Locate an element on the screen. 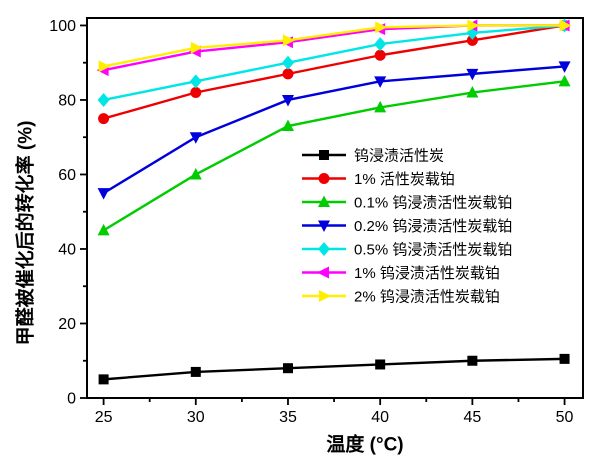  legend-item: 0.1% 钨浸渍活性炭载铂 is located at coordinates (407, 203).